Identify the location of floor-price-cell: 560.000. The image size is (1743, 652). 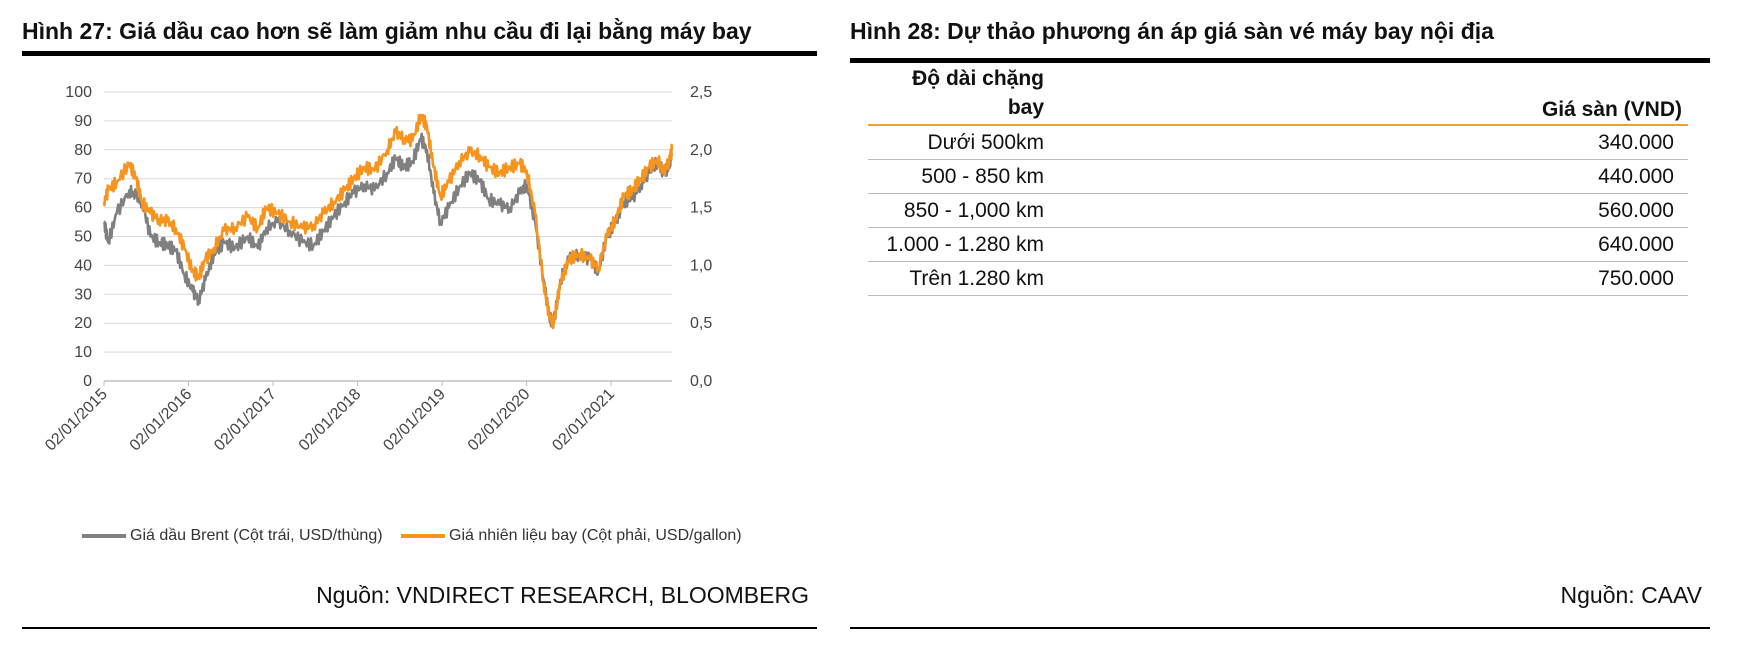
(1369, 210).